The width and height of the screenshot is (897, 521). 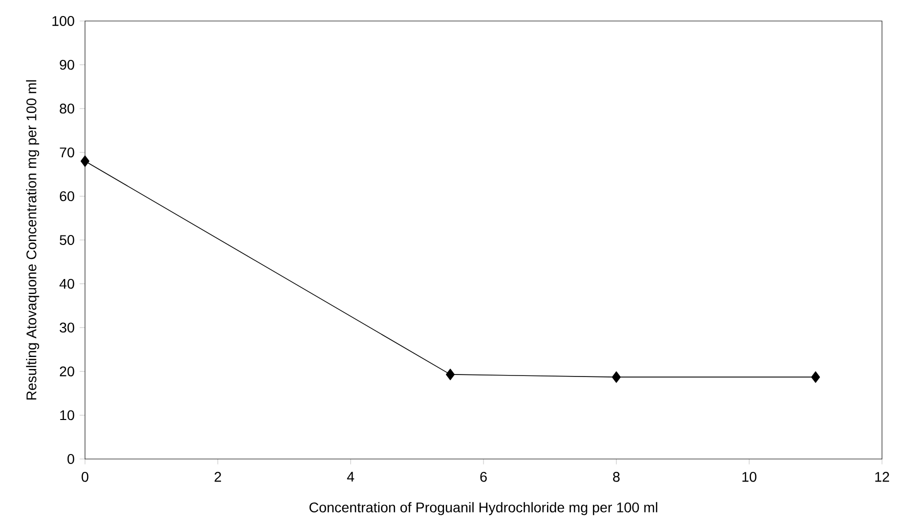 I want to click on x-tick-label: 4, so click(x=350, y=477).